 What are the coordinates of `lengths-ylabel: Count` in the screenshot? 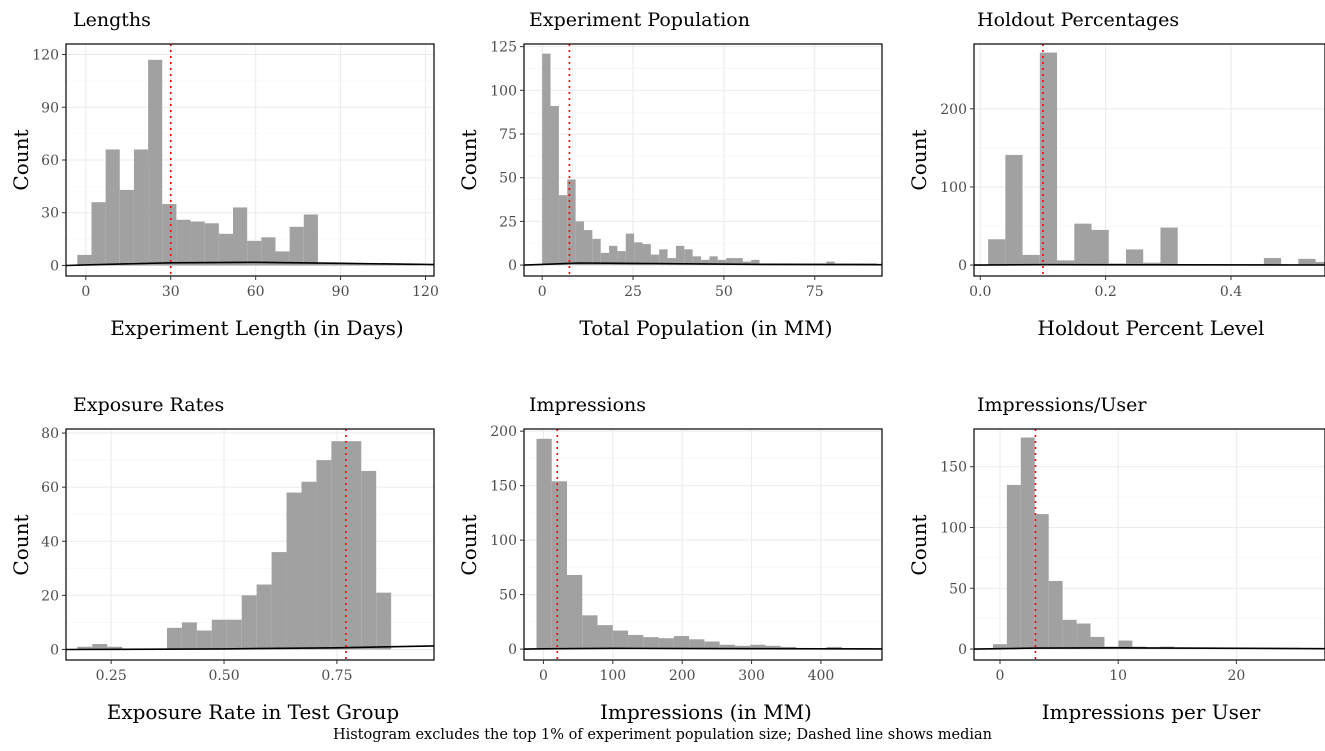 It's located at (21, 159).